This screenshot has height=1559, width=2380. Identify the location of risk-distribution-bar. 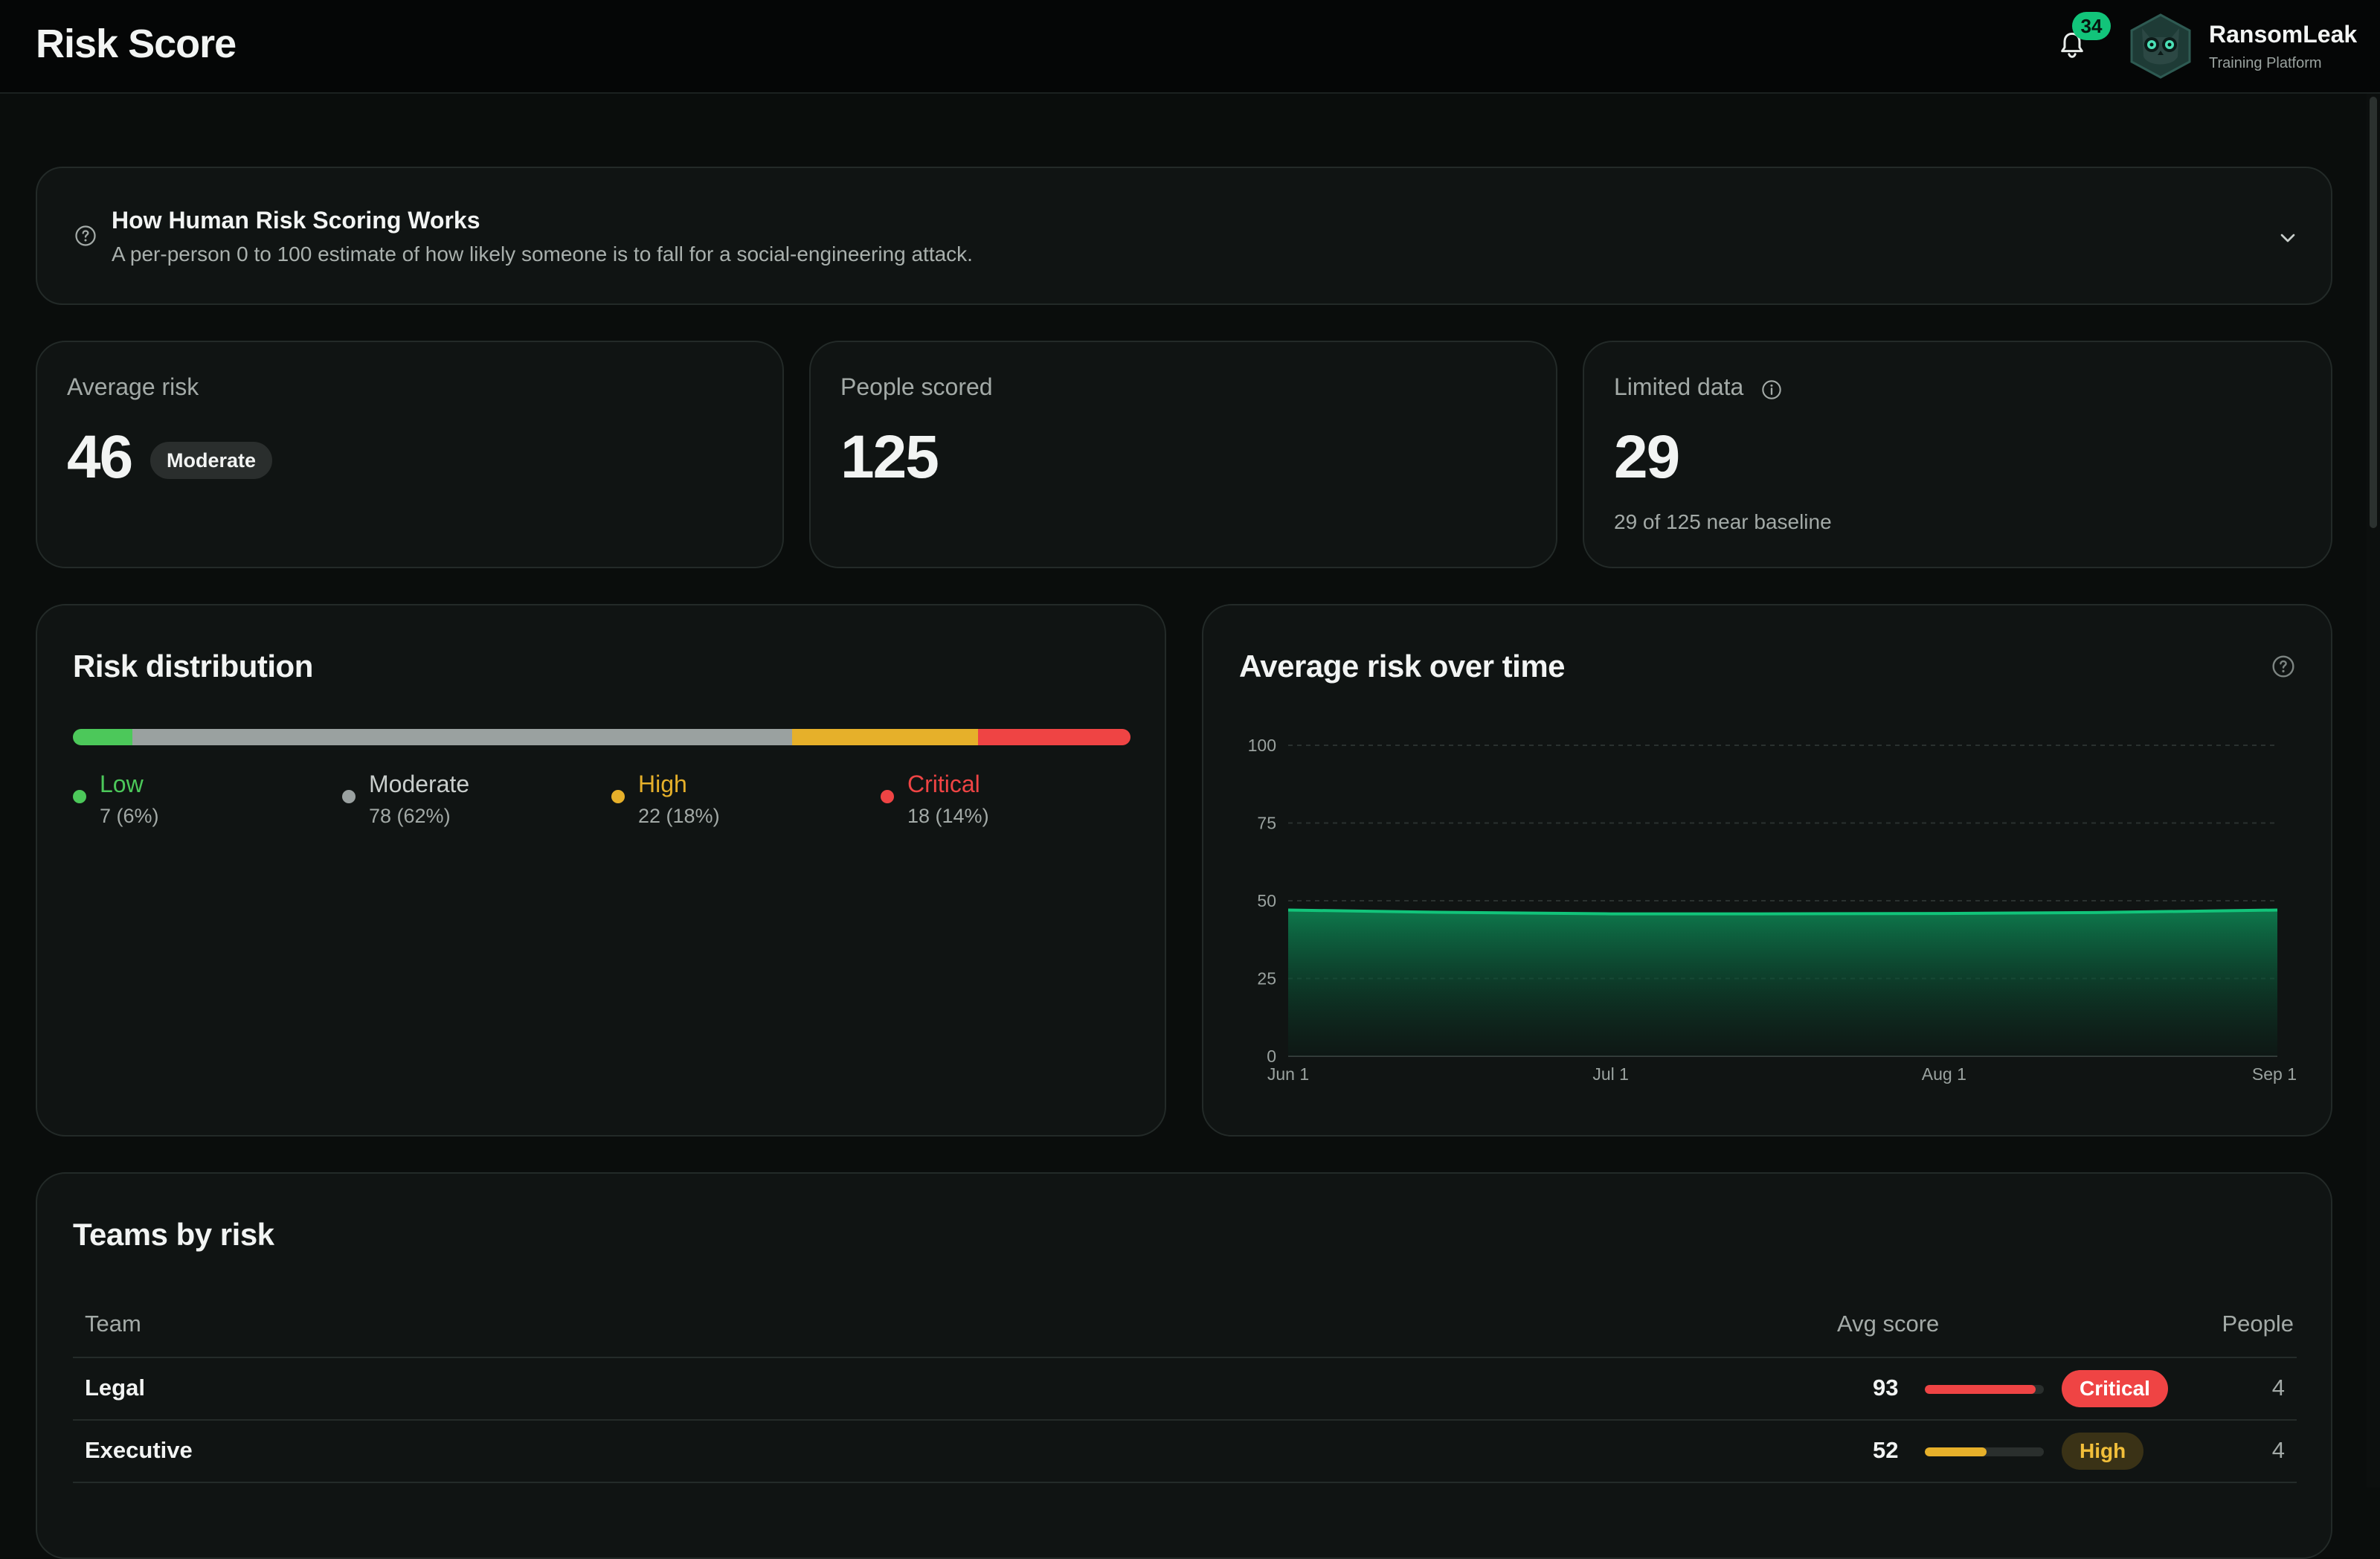
(601, 737).